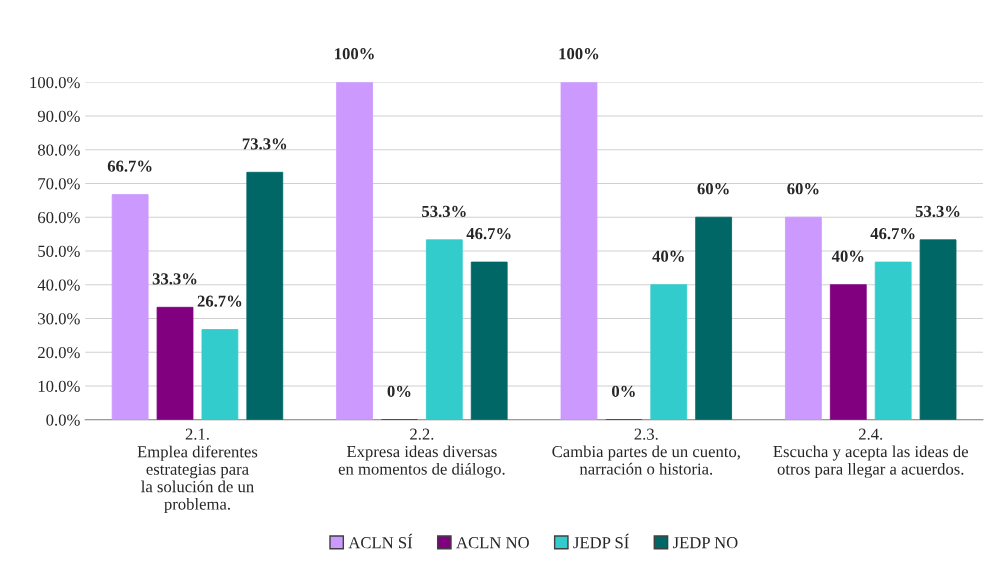 Image resolution: width=1003 pixels, height=587 pixels. Describe the element at coordinates (59, 386) in the screenshot. I see `y-tick-label: 10.0%` at that location.